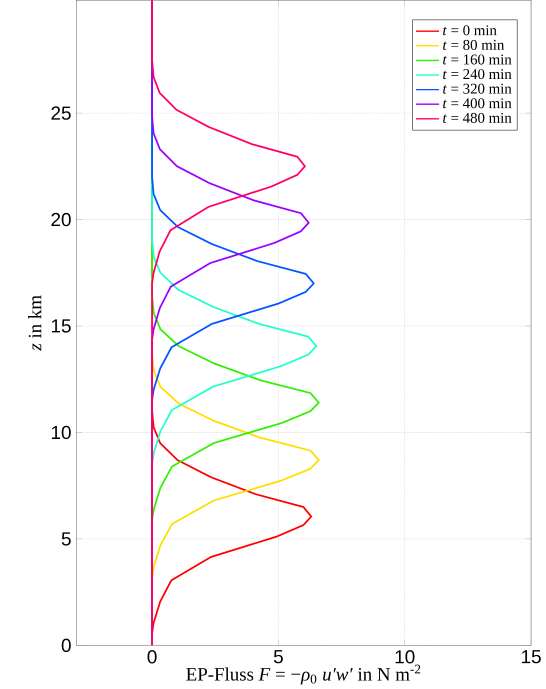 The width and height of the screenshot is (546, 689). What do you see at coordinates (61, 219) in the screenshot?
I see `y-tick-label: 20` at bounding box center [61, 219].